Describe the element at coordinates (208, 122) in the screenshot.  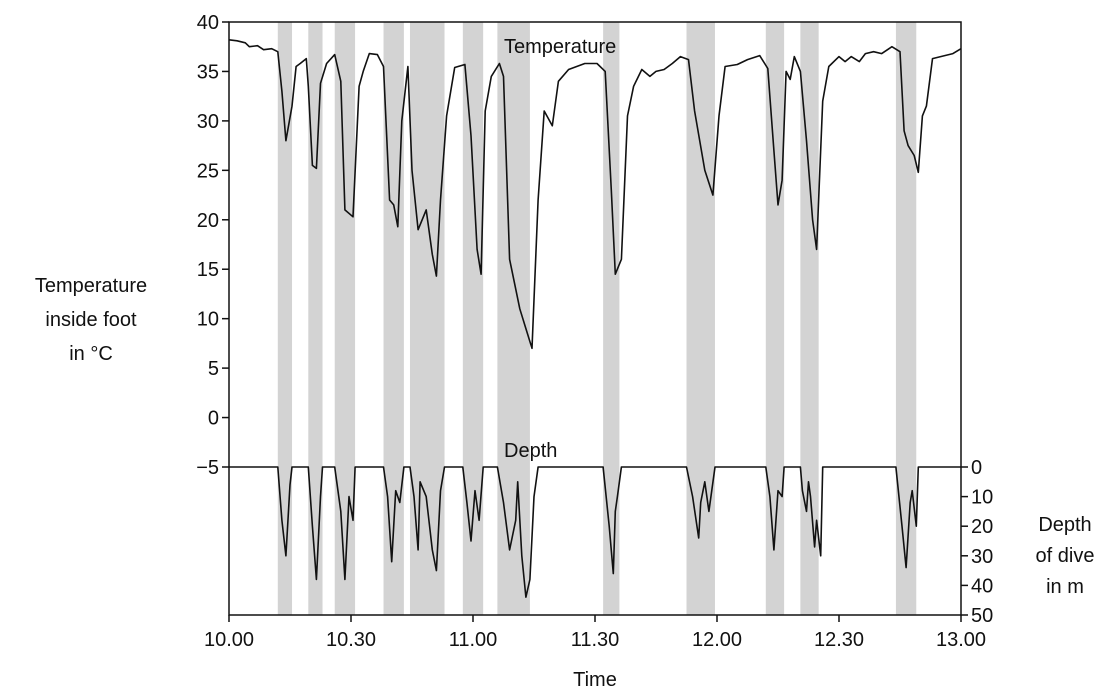
I see `y-tick-label: 30` at that location.